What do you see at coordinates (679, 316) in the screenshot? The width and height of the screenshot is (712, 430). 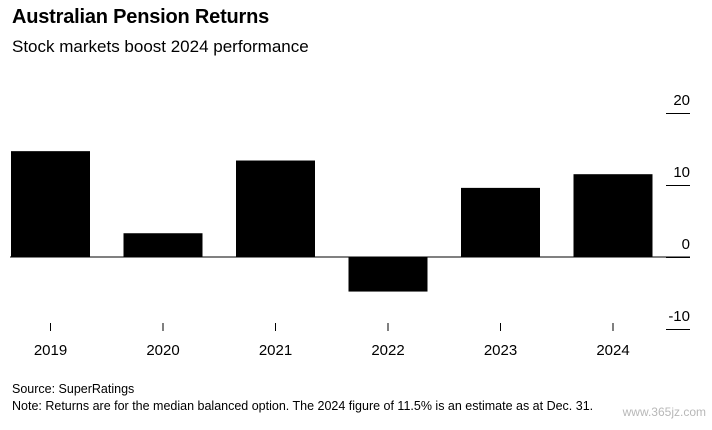 I see `y-tick-label: -10` at bounding box center [679, 316].